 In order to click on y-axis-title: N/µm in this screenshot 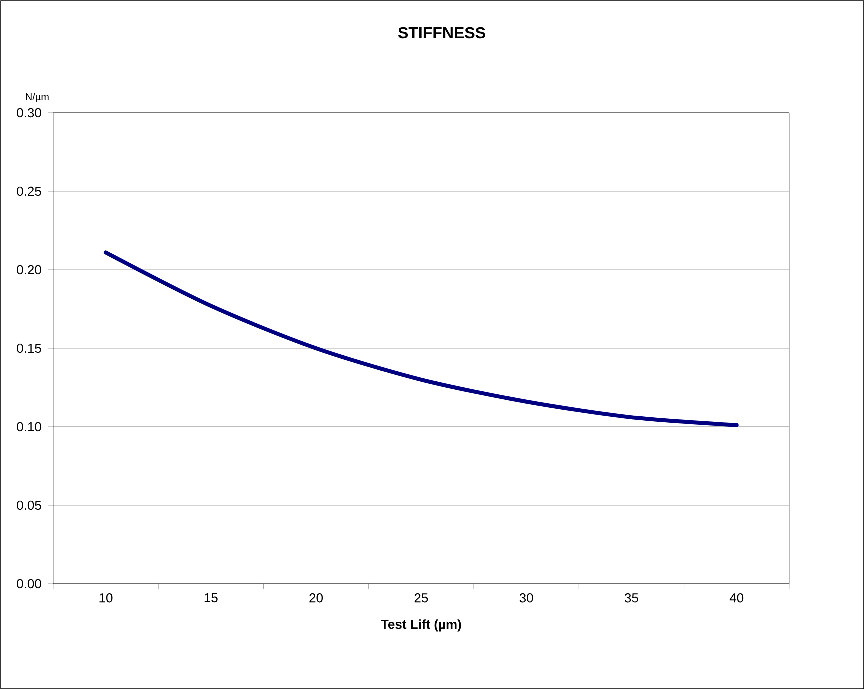, I will do `click(37, 97)`.